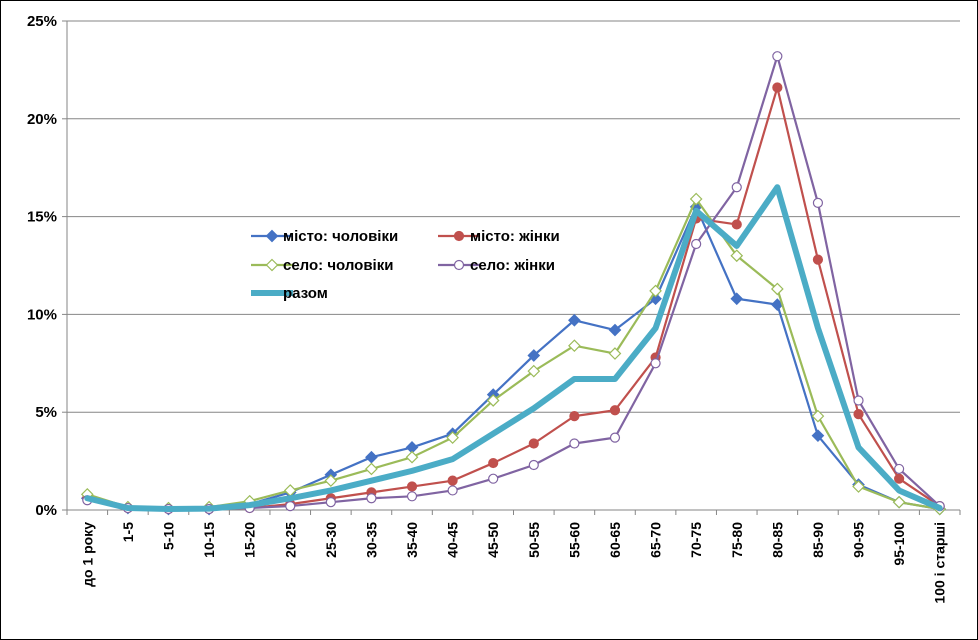 The image size is (978, 640). What do you see at coordinates (453, 540) in the screenshot?
I see `x-tick-label: 40-45` at bounding box center [453, 540].